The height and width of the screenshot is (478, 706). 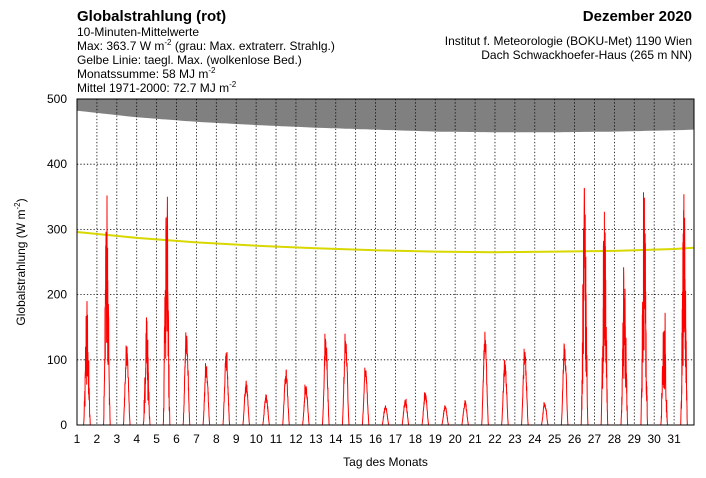 I want to click on x-tick-label: 8, so click(x=216, y=439).